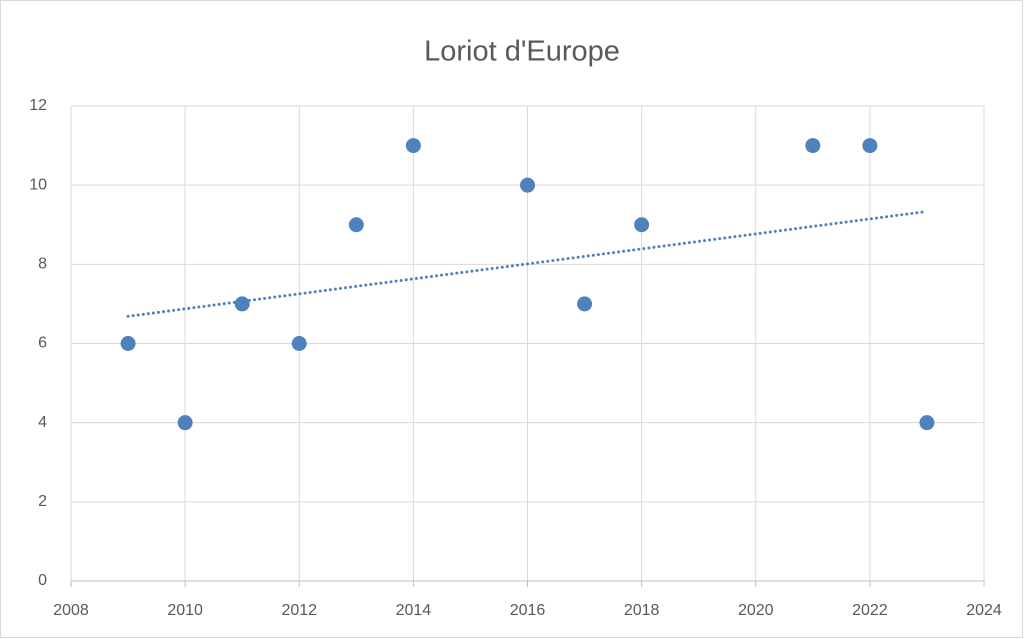  What do you see at coordinates (38, 184) in the screenshot?
I see `y-tick-label: 10` at bounding box center [38, 184].